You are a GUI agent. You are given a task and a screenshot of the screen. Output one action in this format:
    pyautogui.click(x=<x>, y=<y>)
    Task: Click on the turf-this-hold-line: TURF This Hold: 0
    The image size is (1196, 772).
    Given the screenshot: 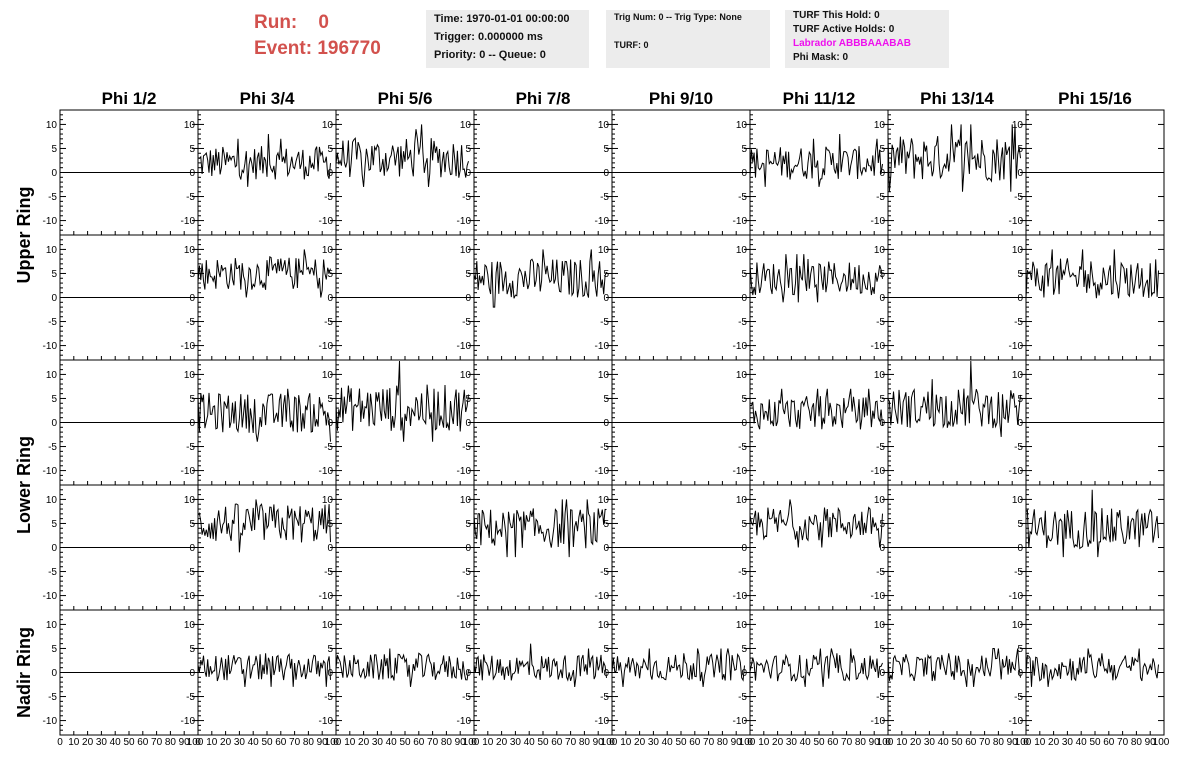 What is the action you would take?
    pyautogui.click(x=836, y=15)
    